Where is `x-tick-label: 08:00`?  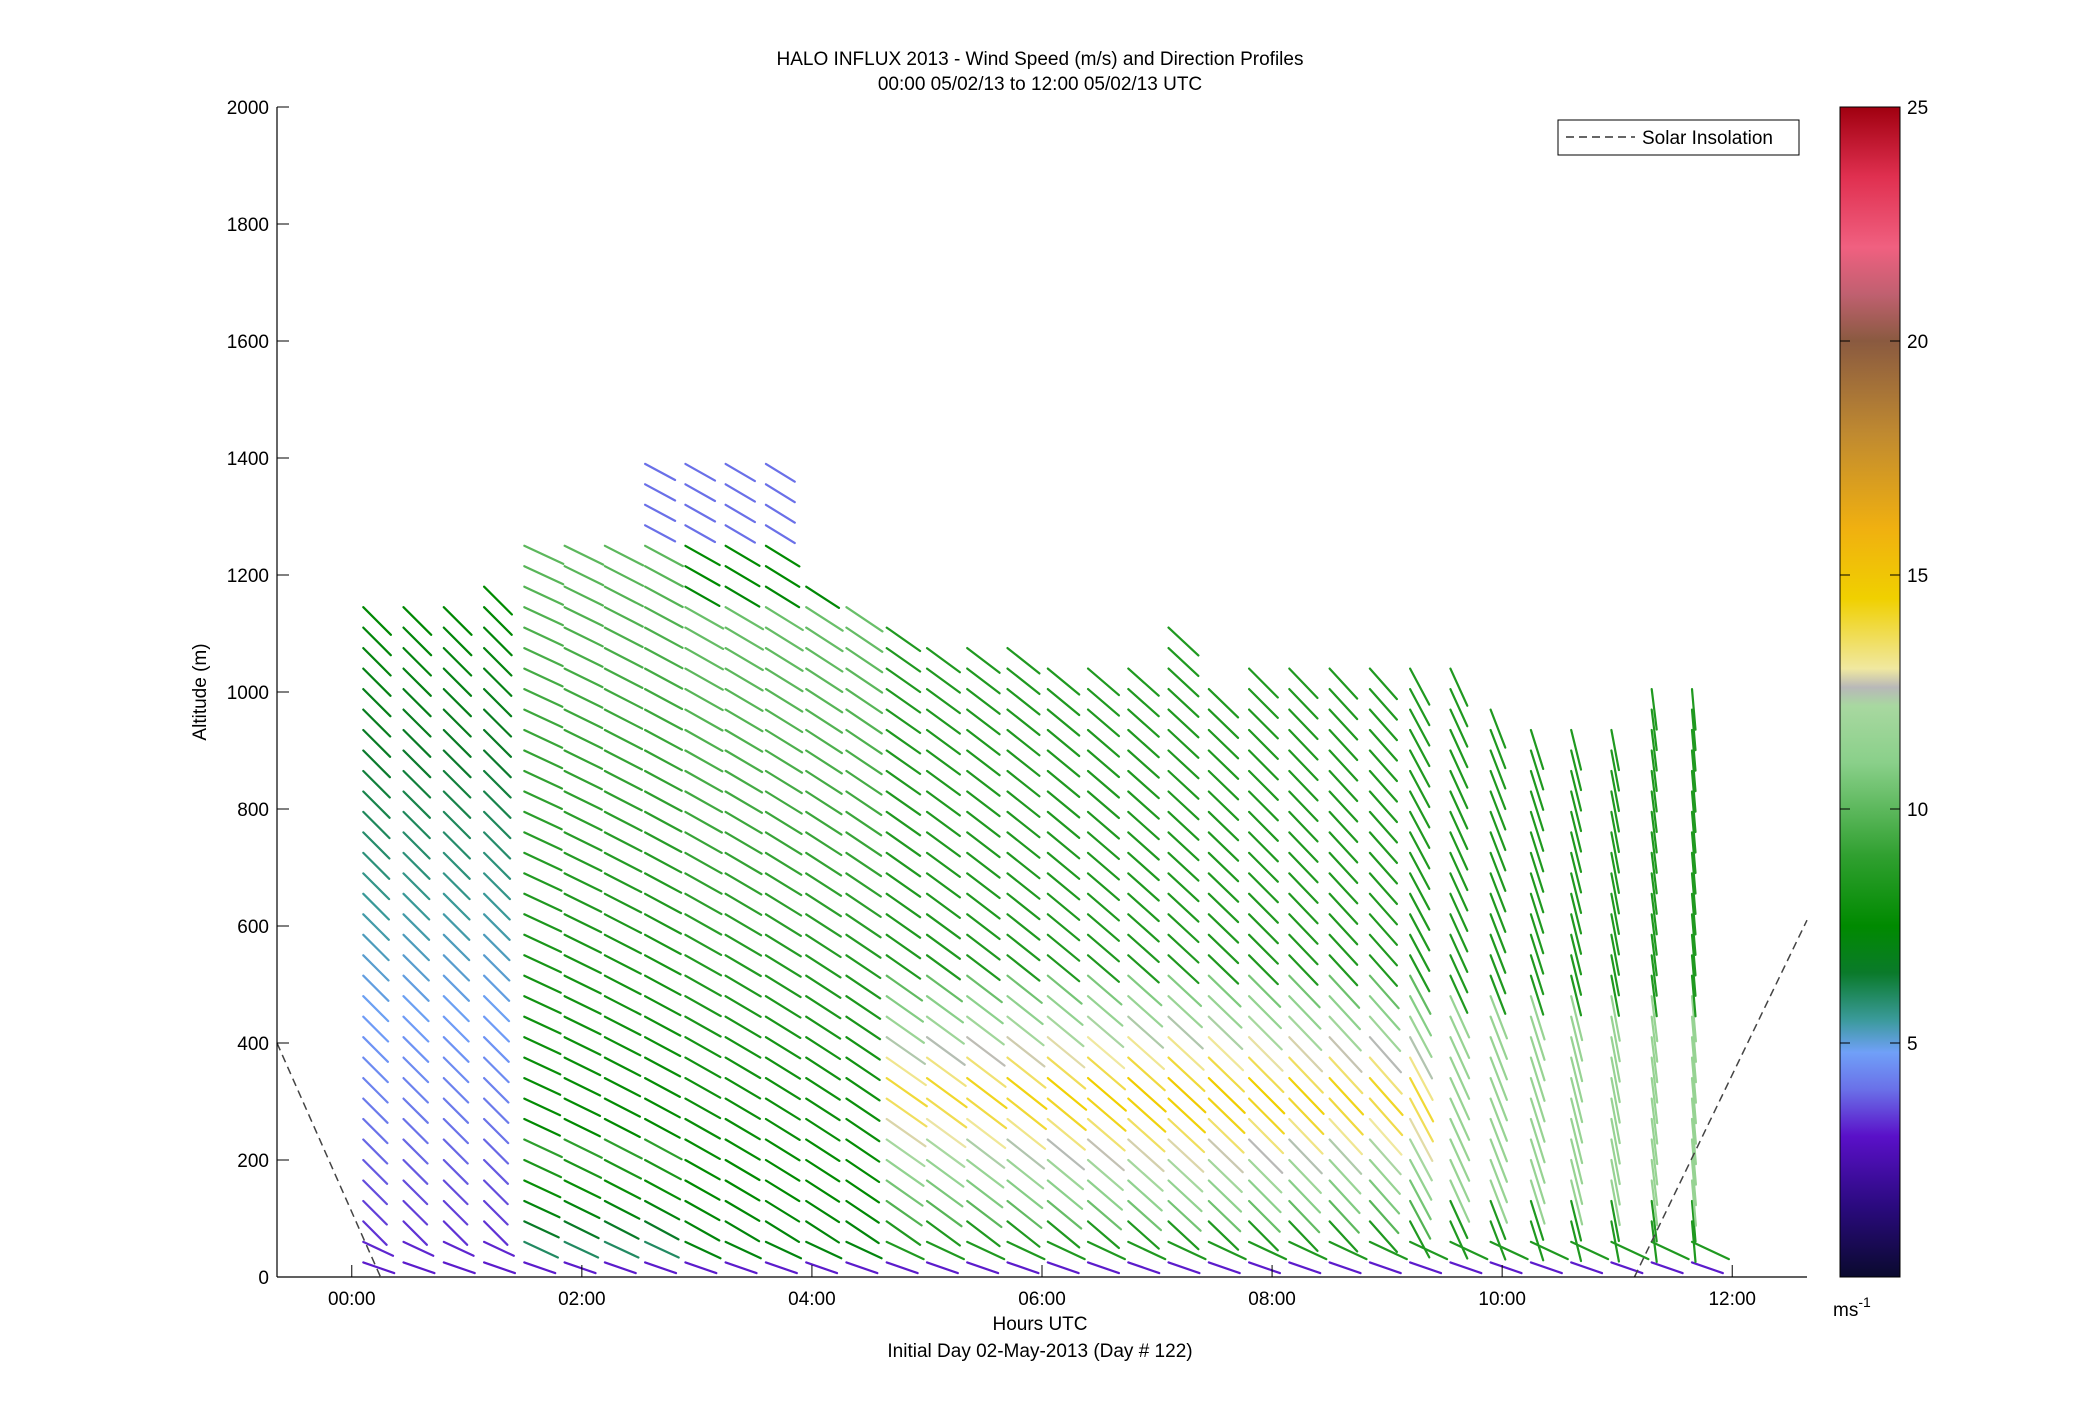 x-tick-label: 08:00 is located at coordinates (1272, 1299).